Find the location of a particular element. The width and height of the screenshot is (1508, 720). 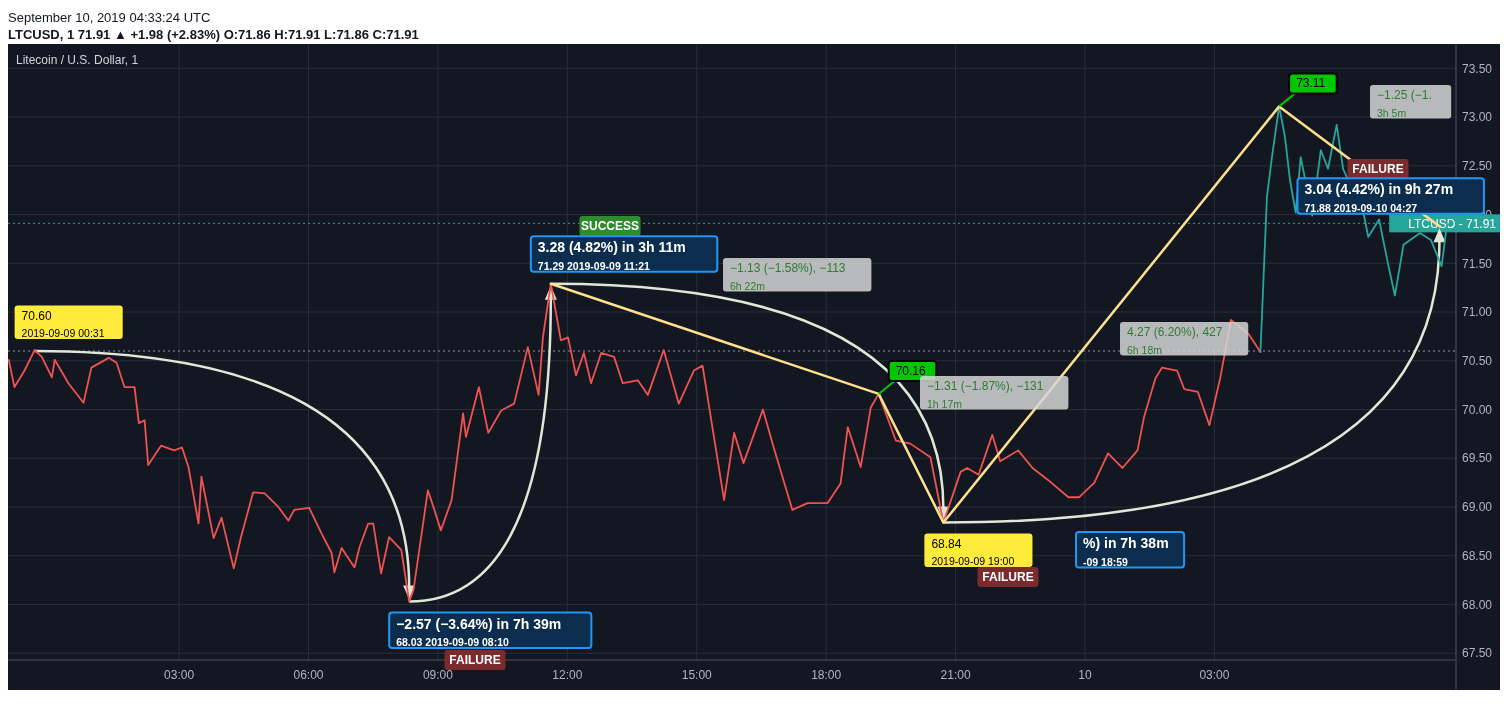

y-tick-label: 68.00 is located at coordinates (1477, 604).